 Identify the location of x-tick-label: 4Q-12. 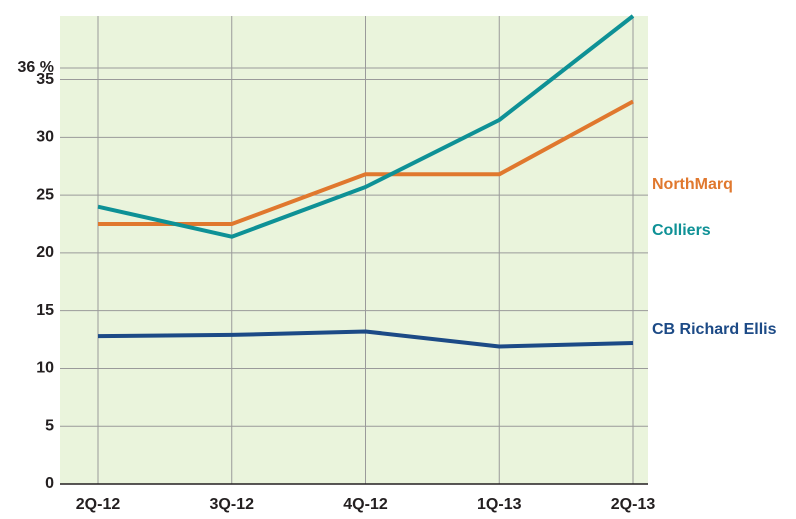
(365, 504).